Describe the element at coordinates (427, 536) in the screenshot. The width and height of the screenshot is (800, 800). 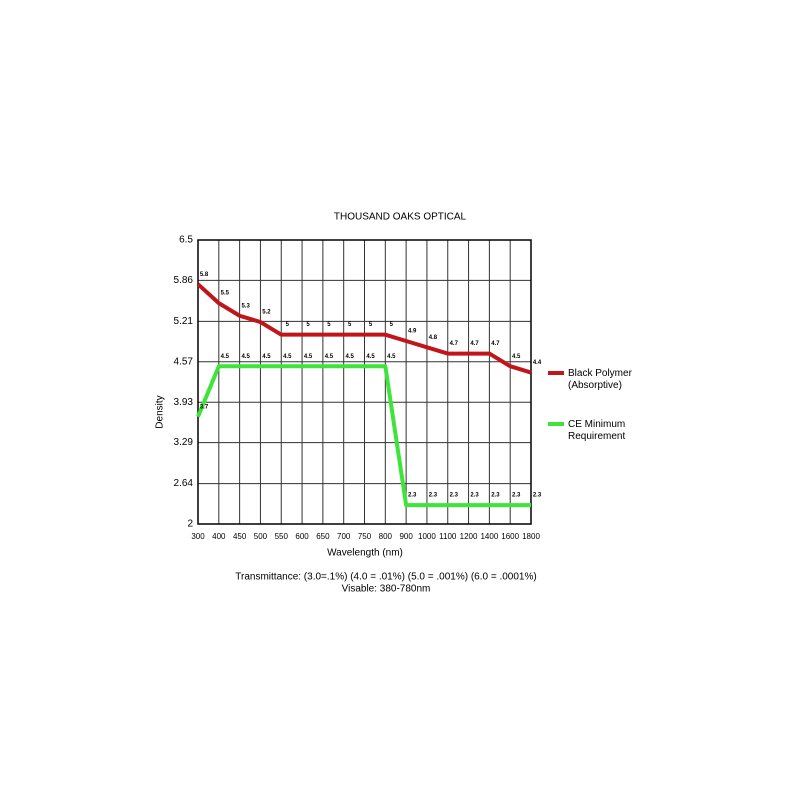
I see `x-tick-label: 1000` at that location.